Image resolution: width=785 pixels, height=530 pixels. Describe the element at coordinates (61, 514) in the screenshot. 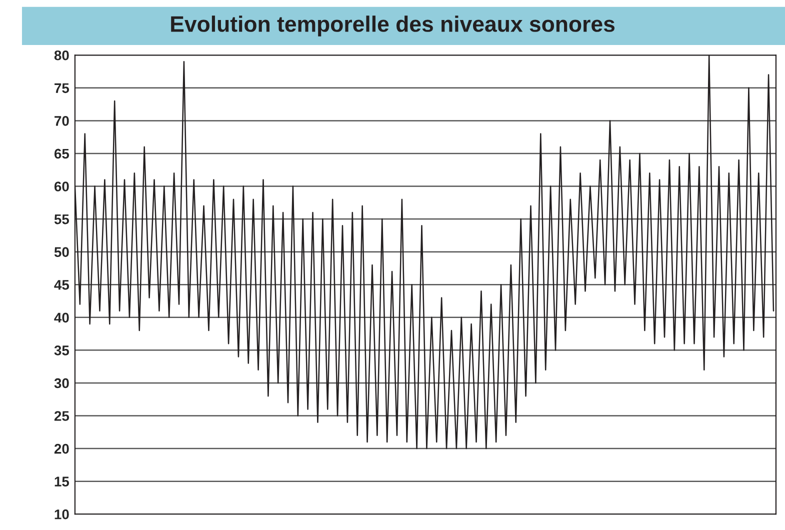

I see `y-tick-label: 10` at that location.